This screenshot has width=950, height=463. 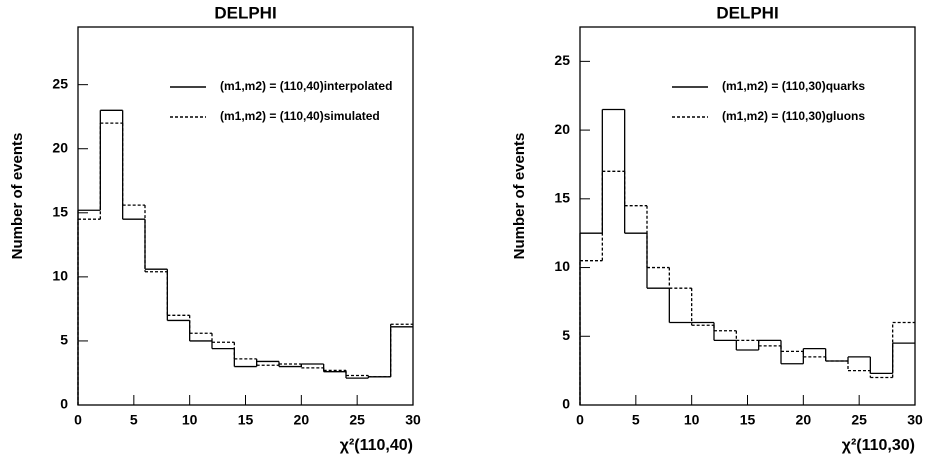 I want to click on legend-label: (m1,m2) = (110,40)simulated, so click(x=300, y=116).